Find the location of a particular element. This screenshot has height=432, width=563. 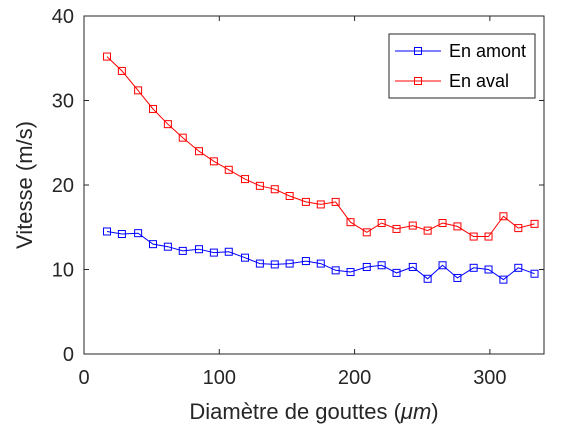

x-axis-label-text: Diamètre de gouttes ( is located at coordinates (295, 411).